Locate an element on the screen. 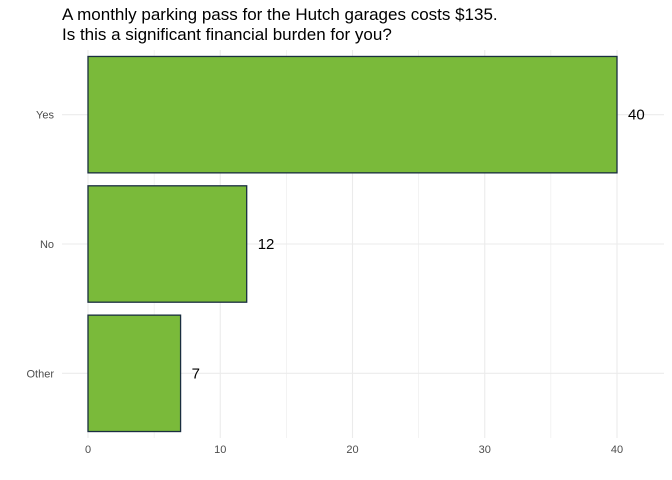 The image size is (672, 480). data-label-no: 12 is located at coordinates (266, 244).